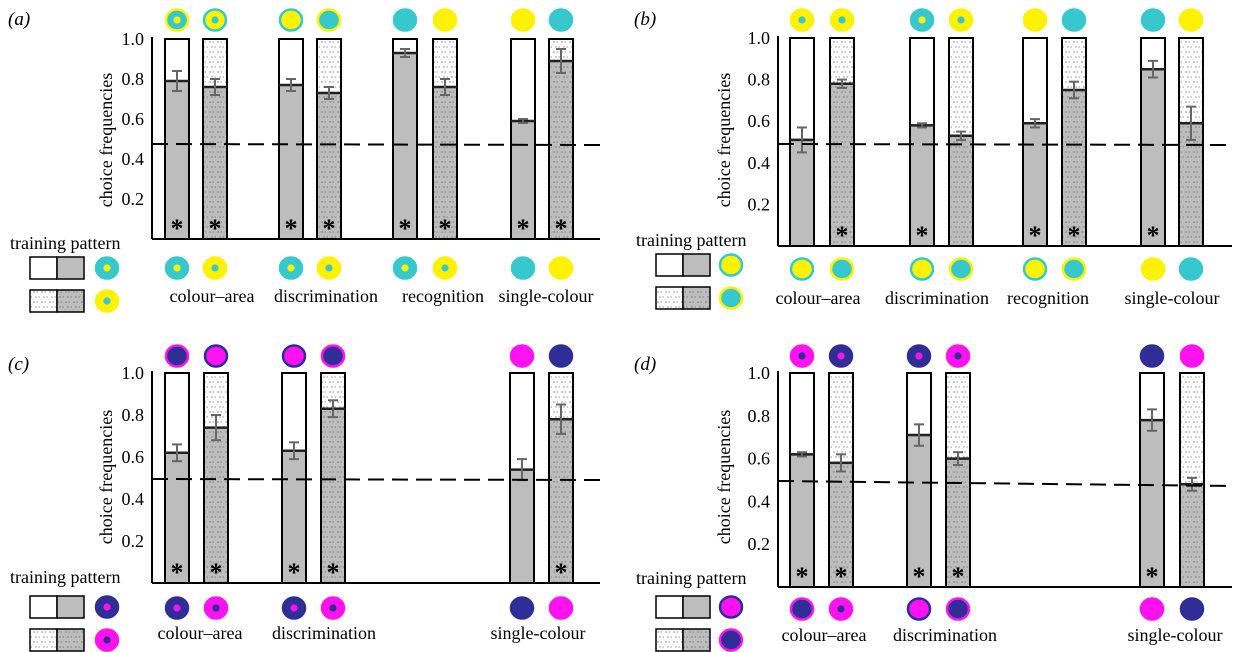  Describe the element at coordinates (326, 296) in the screenshot. I see `group-label: discrimination` at that location.